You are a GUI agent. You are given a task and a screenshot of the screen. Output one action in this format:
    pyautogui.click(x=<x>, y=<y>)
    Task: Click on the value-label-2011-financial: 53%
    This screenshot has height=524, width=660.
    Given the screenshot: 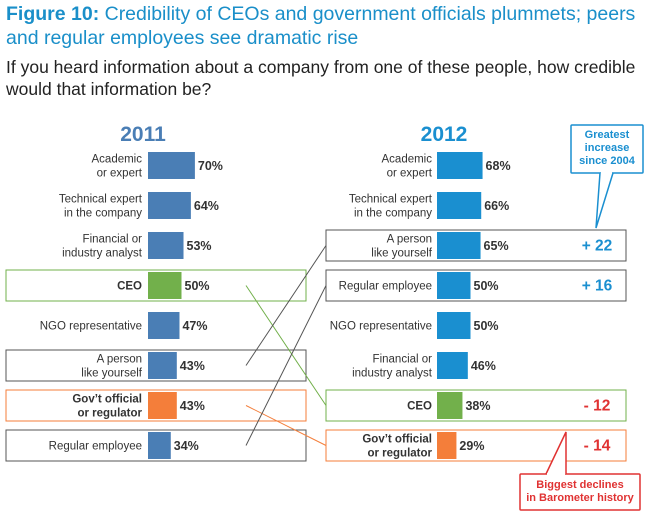 What is the action you would take?
    pyautogui.click(x=199, y=246)
    